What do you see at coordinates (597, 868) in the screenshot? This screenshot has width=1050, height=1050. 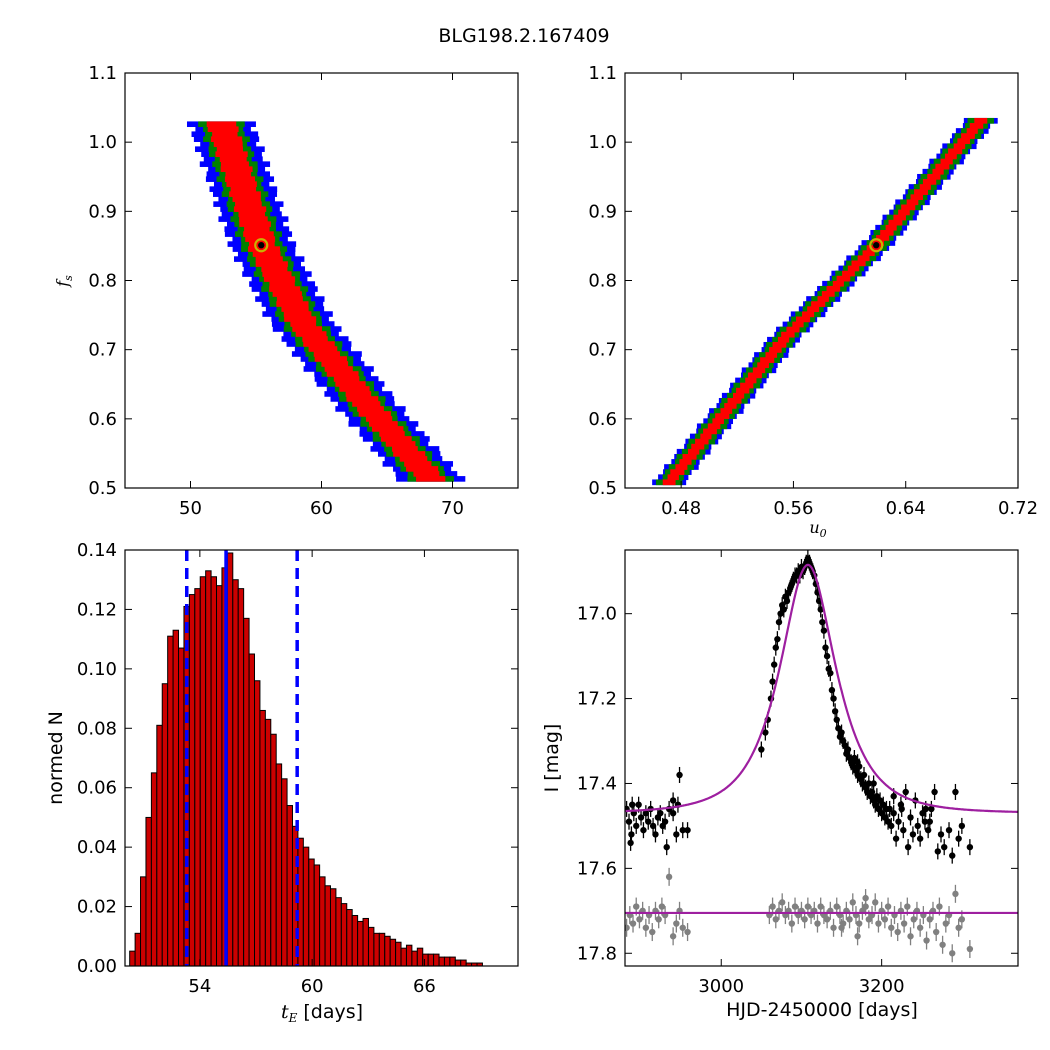 I see `y-tick-label: 17.6` at bounding box center [597, 868].